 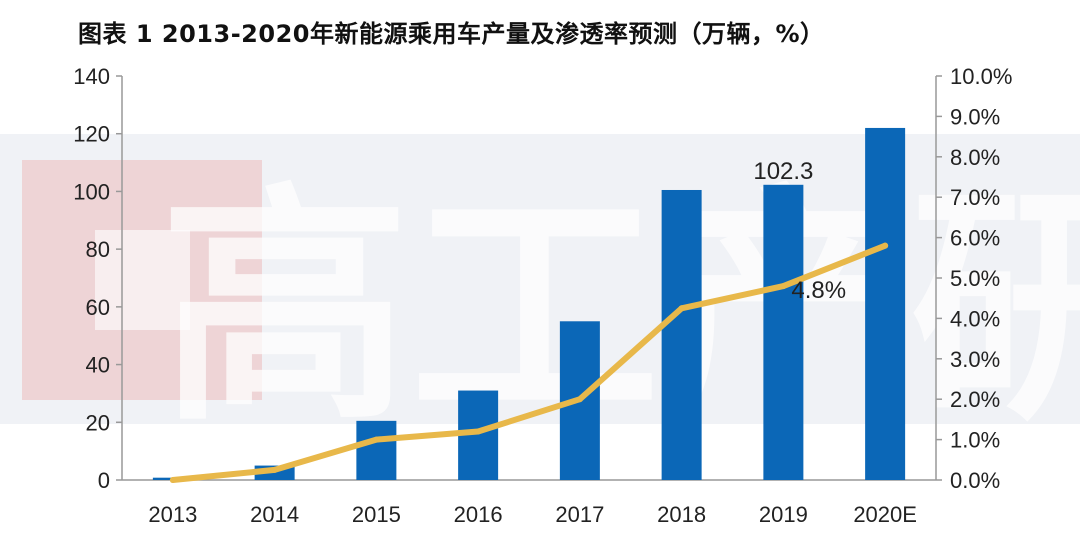 I want to click on x-tick-label: 2015, so click(x=376, y=514).